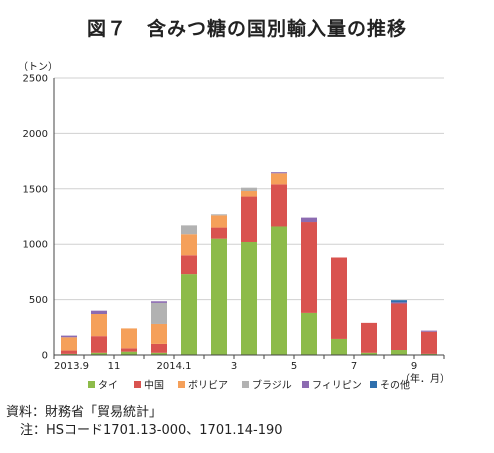 The image size is (494, 453). What do you see at coordinates (45, 356) in the screenshot?
I see `y-tick-label: 0` at bounding box center [45, 356].